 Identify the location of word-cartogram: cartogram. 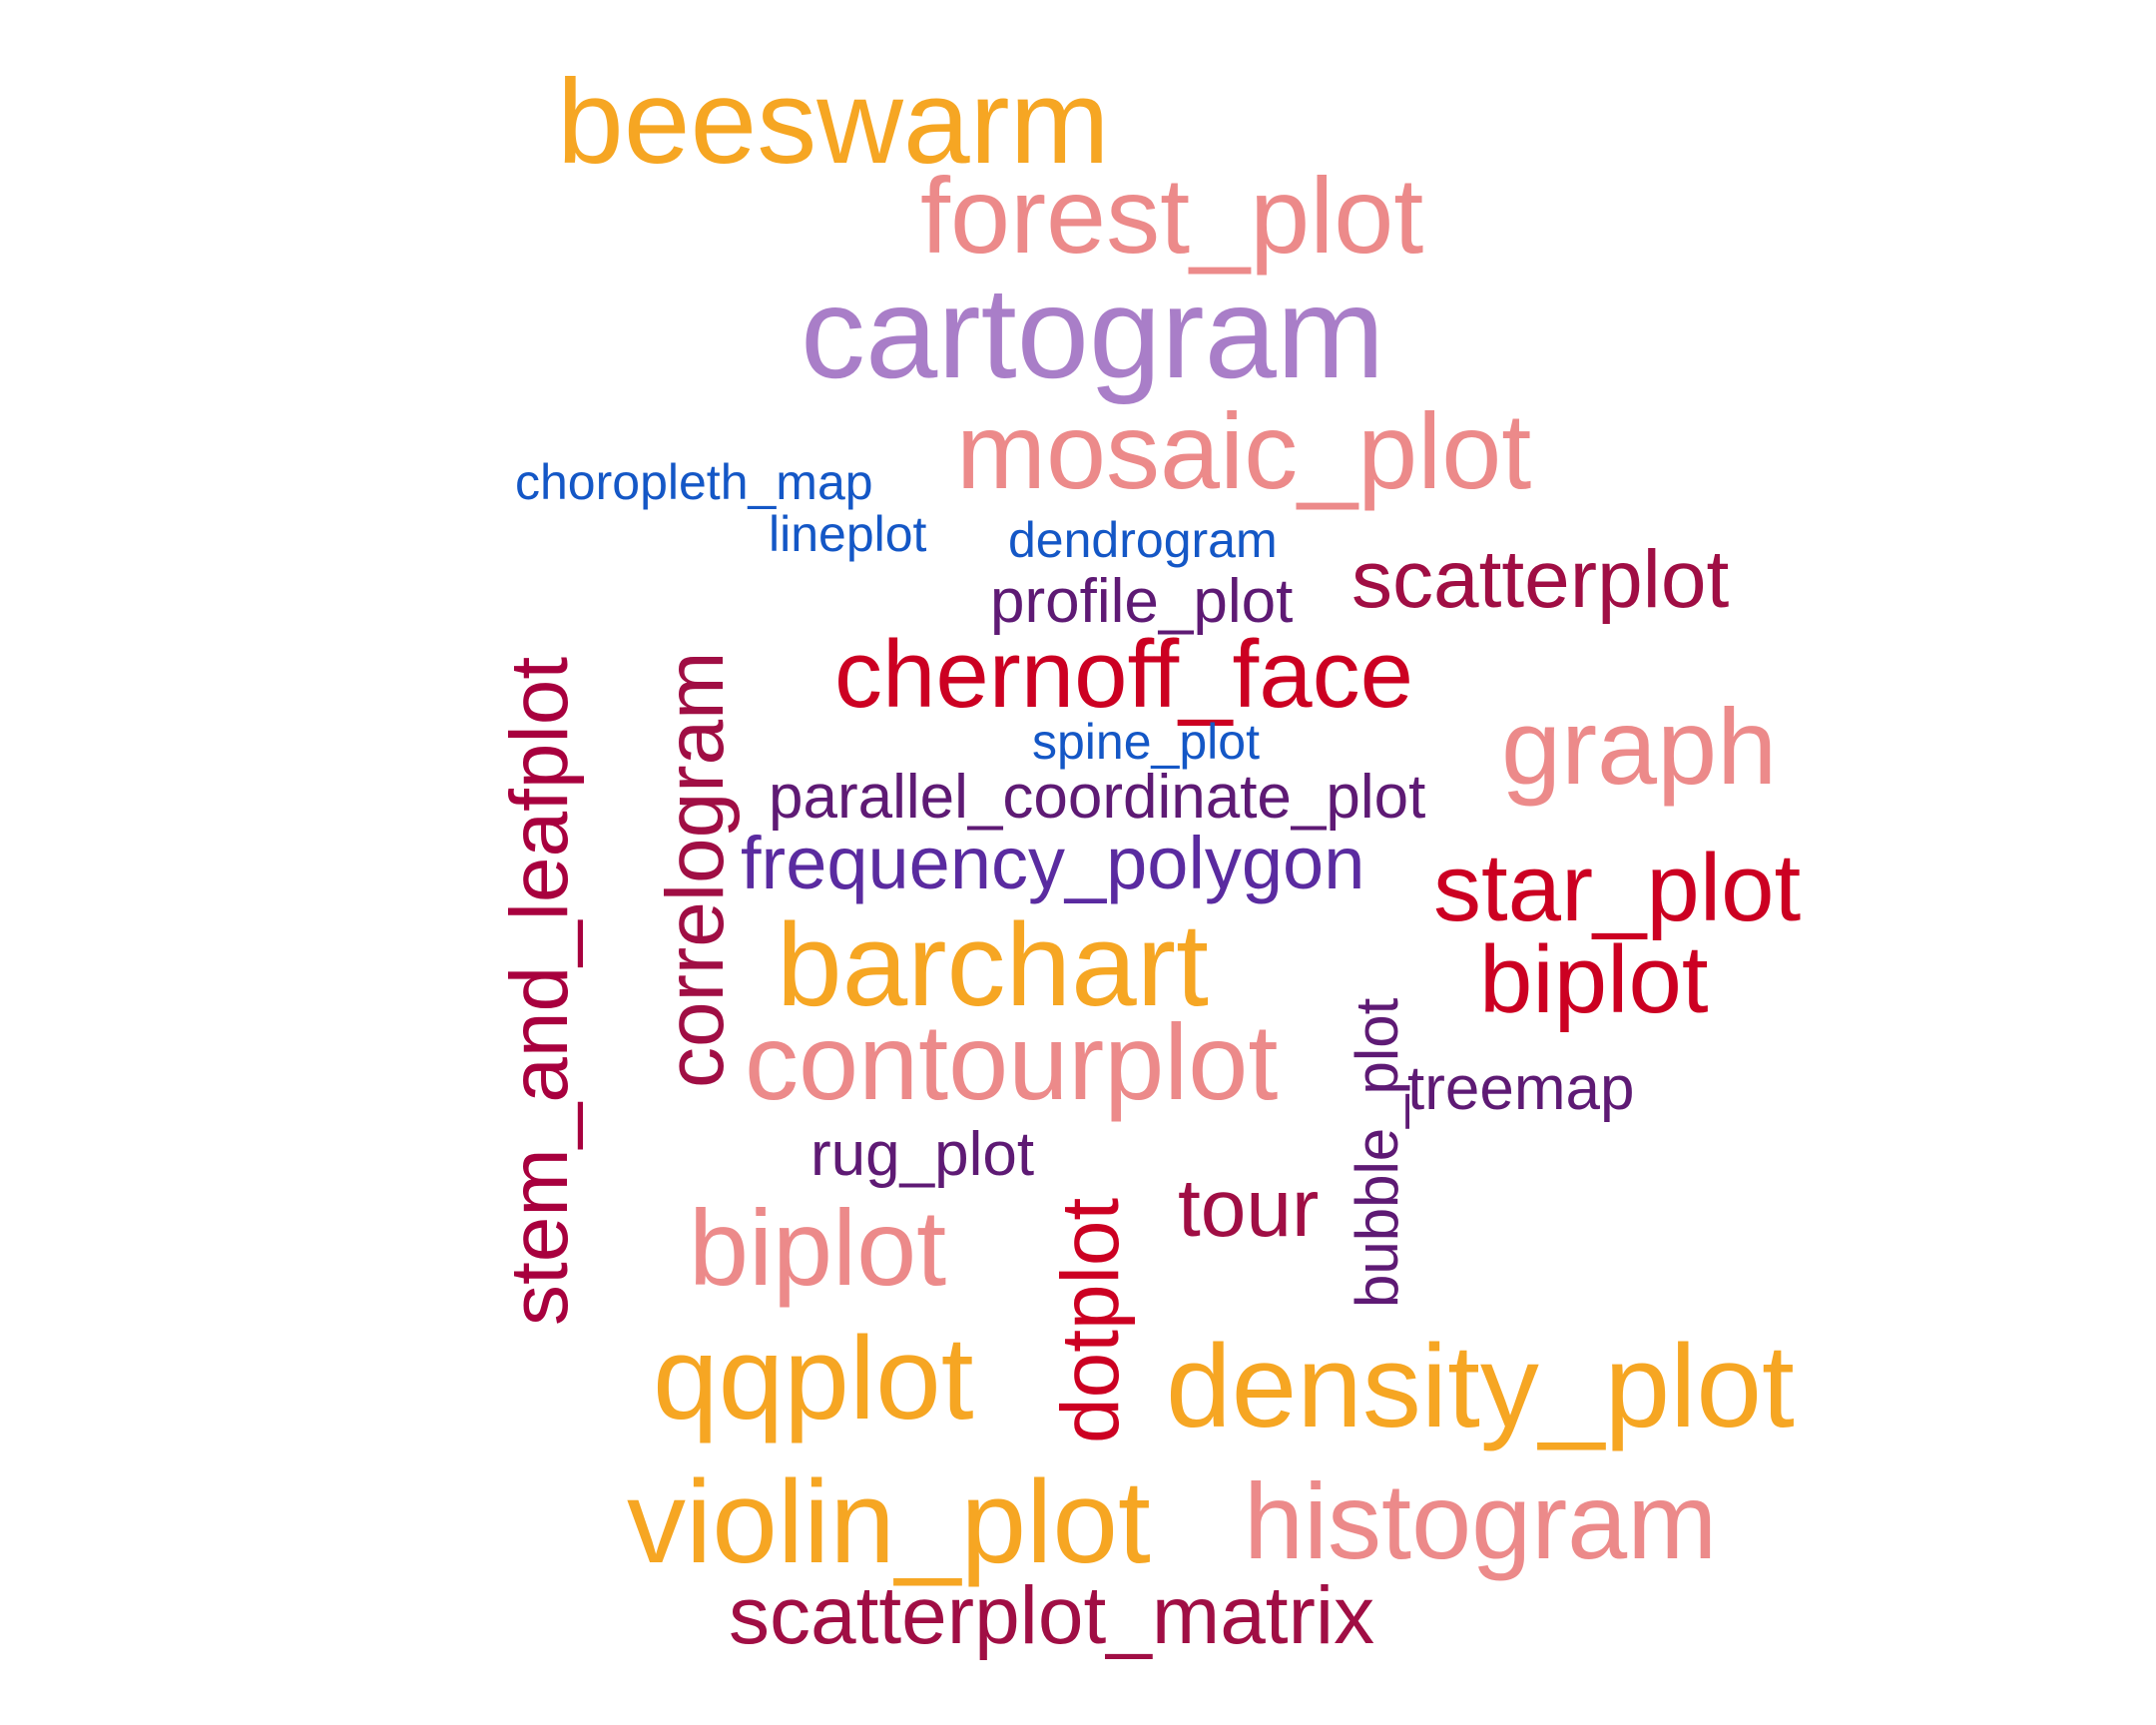
(1093, 333).